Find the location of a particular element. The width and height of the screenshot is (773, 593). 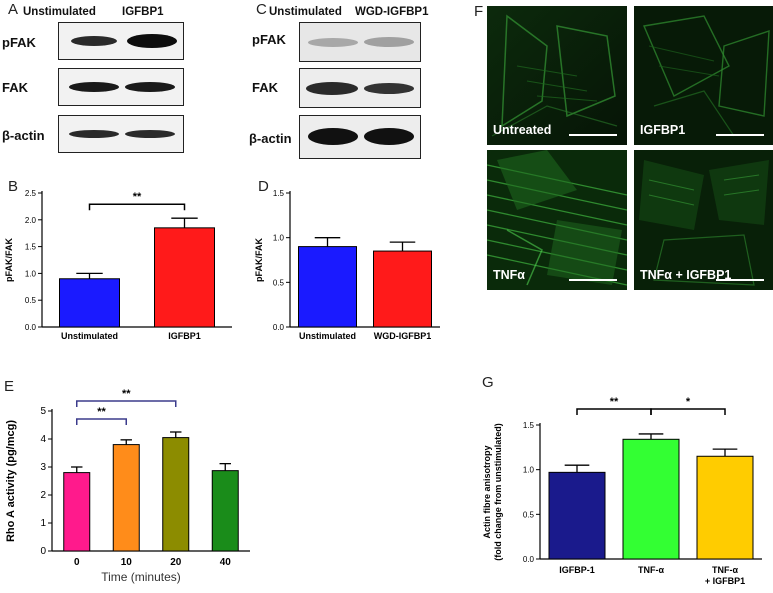

y-axis-label: pFAK/FAK is located at coordinates (9, 260).